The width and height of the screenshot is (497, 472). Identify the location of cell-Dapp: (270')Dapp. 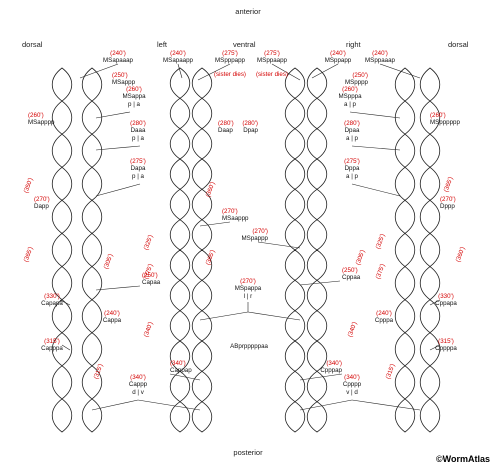
(42, 203).